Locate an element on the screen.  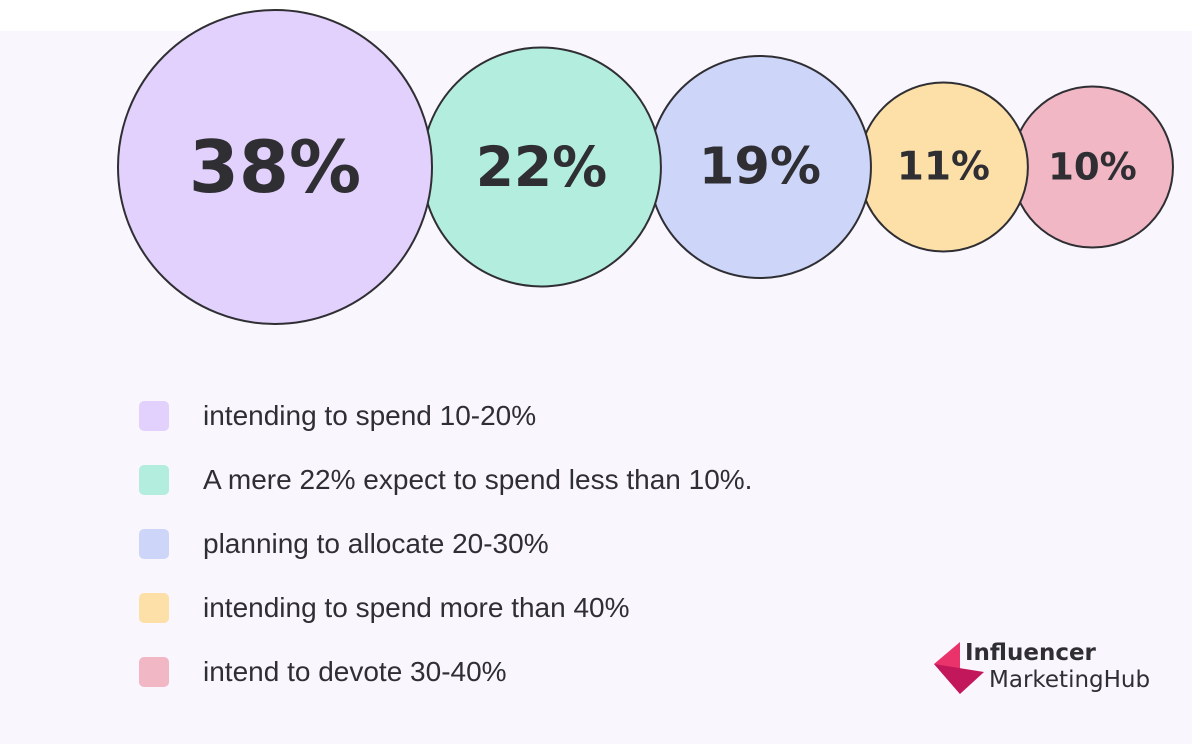
influencer-marketing-hub-logo: Influencer MarketingHub is located at coordinates (1059, 668).